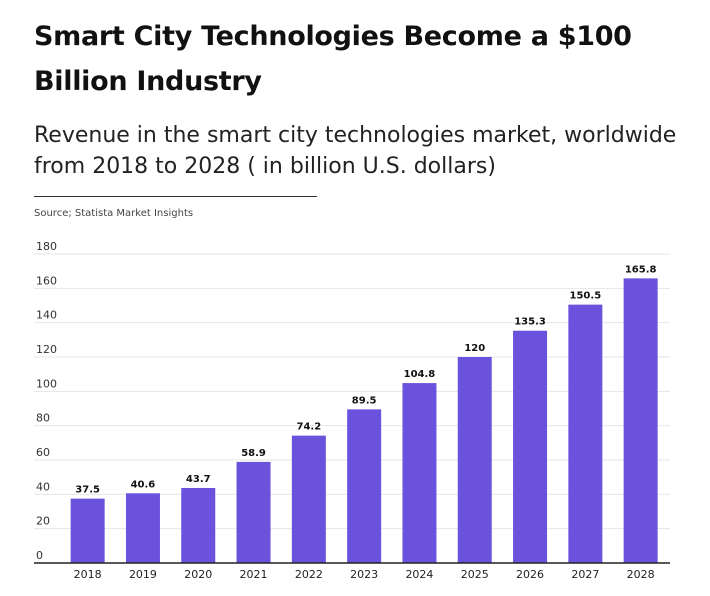  I want to click on y-tick-label: 80, so click(43, 418).